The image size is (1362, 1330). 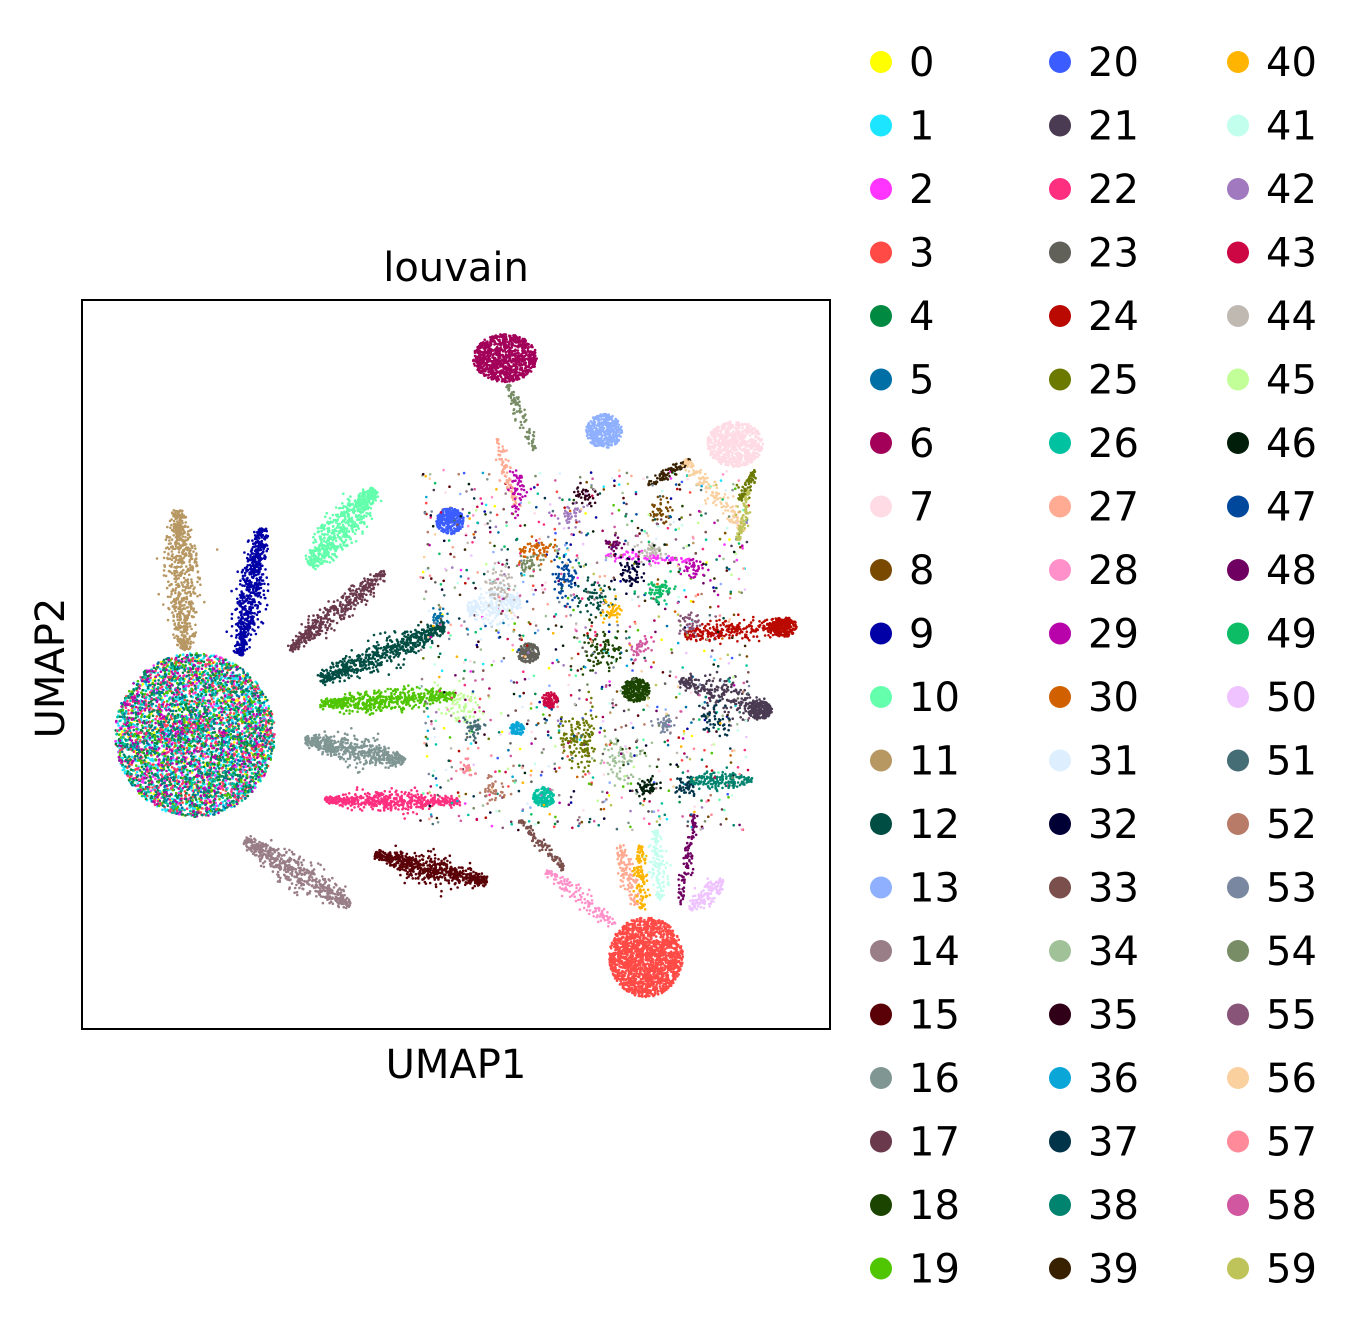 What do you see at coordinates (1094, 508) in the screenshot?
I see `legend-item-27: 27` at bounding box center [1094, 508].